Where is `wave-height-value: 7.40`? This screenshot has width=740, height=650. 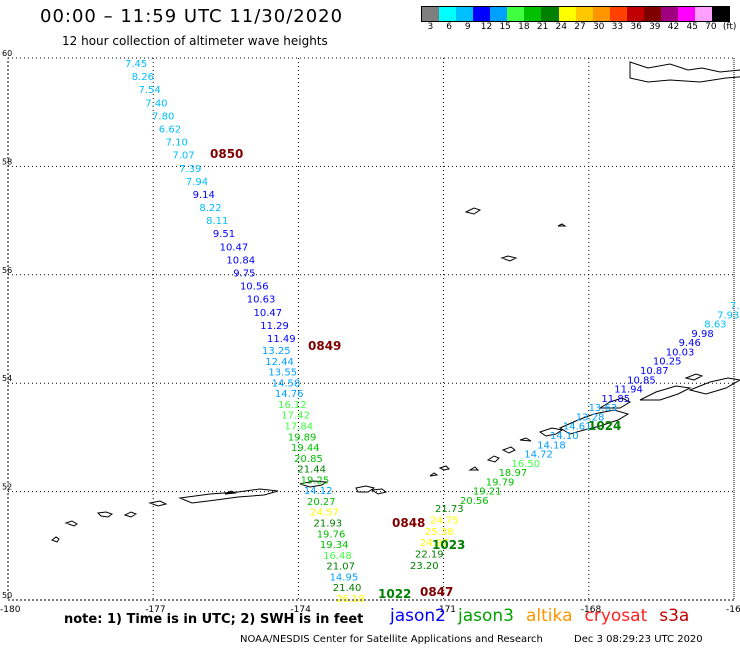
wave-height-value: 7.40 is located at coordinates (156, 103).